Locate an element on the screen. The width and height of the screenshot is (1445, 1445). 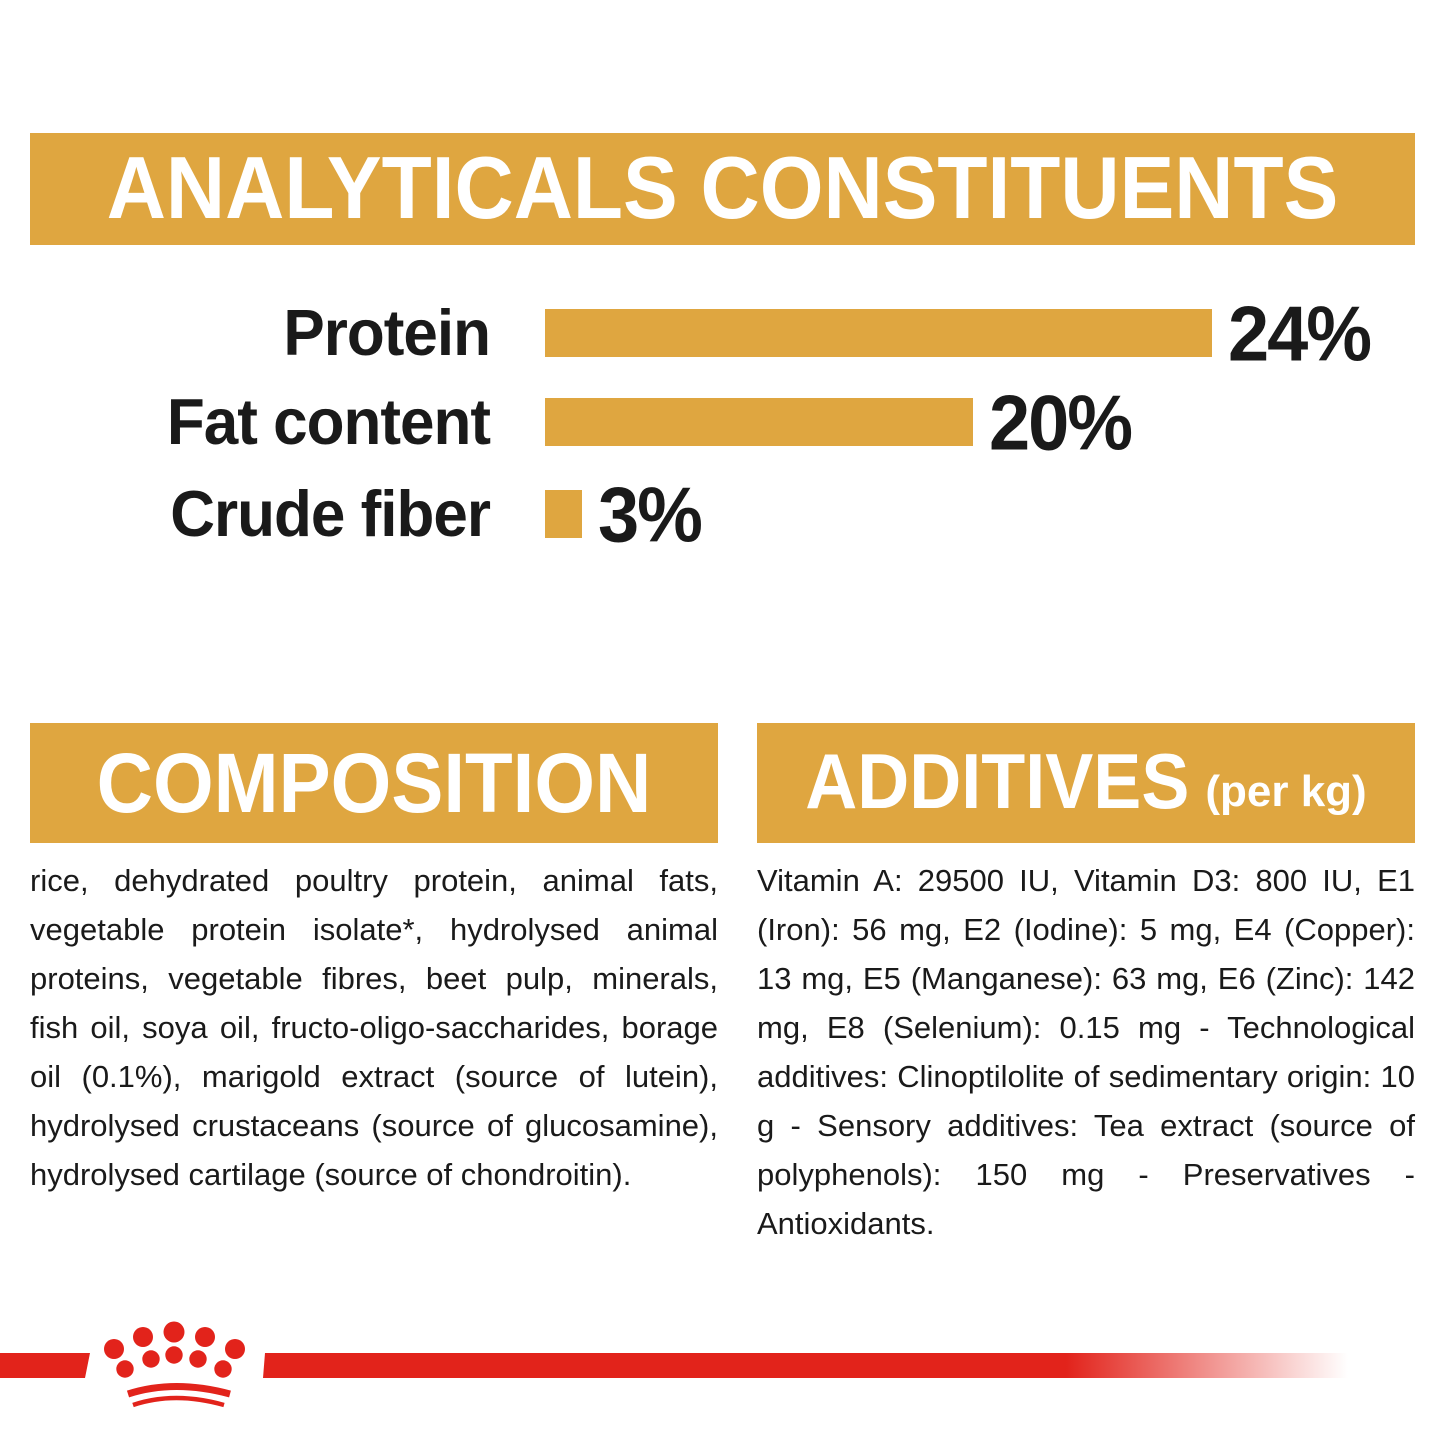
bar-track: 20% is located at coordinates (995, 422).